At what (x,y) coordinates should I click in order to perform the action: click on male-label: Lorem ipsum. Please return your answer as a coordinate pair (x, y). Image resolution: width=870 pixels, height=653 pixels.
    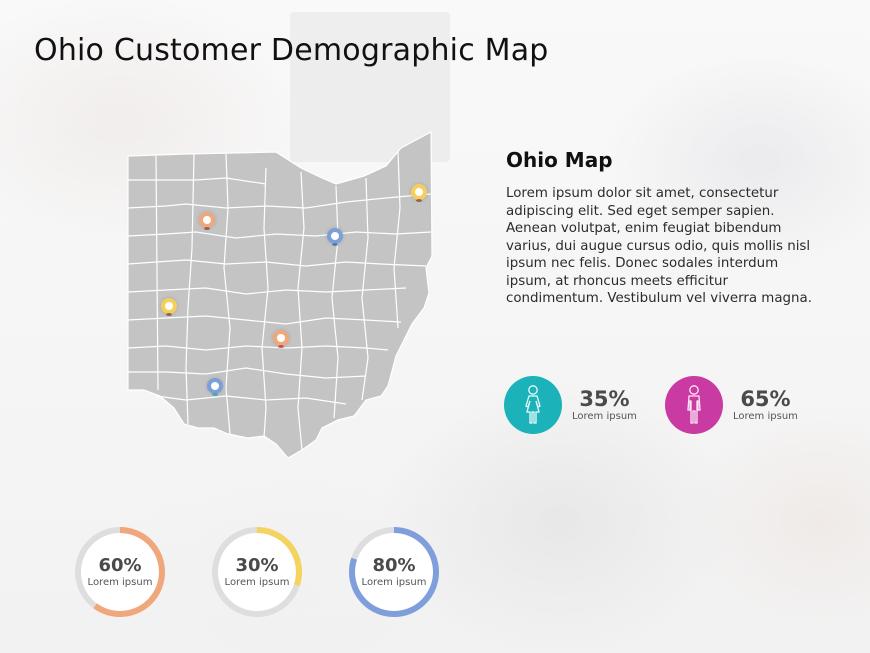
    Looking at the image, I should click on (765, 416).